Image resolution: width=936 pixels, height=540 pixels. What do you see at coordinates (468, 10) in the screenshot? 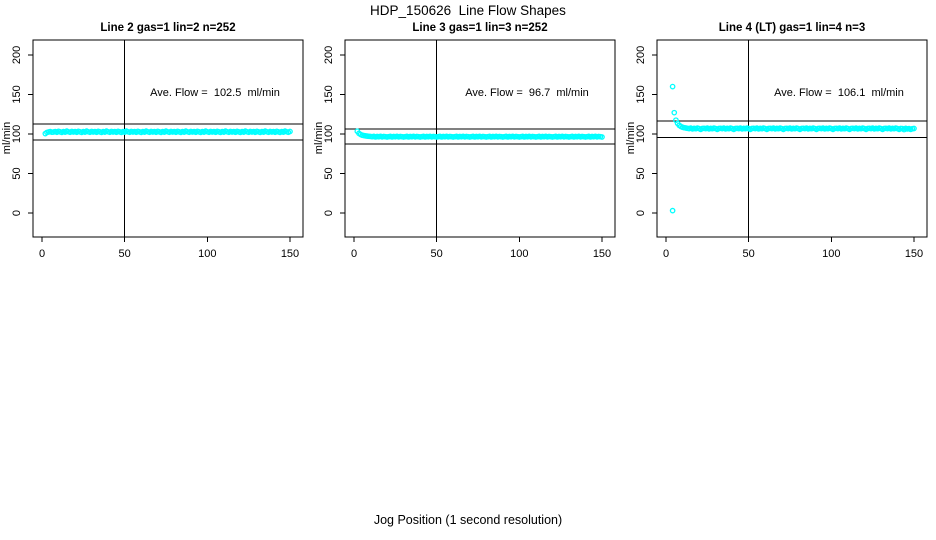
I see `figure-title: HDP_150626 Line Flow Shapes` at bounding box center [468, 10].